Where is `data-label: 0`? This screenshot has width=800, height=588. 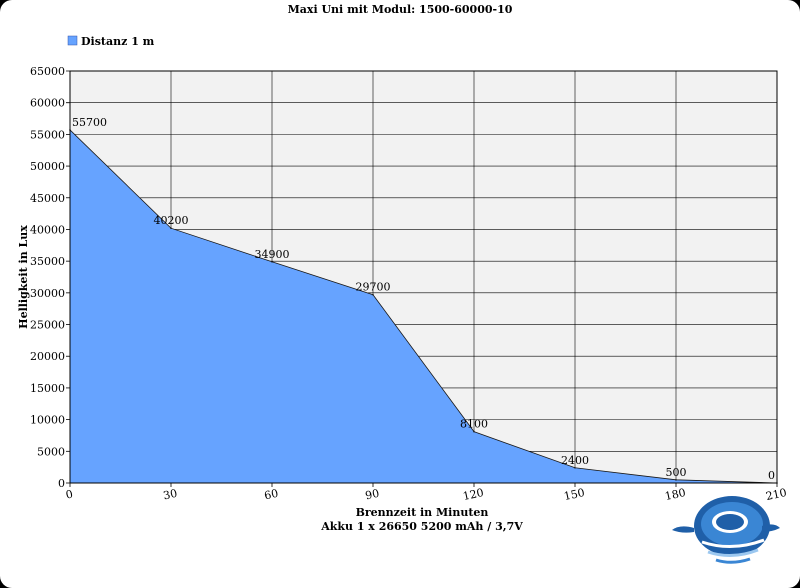 data-label: 0 is located at coordinates (771, 475).